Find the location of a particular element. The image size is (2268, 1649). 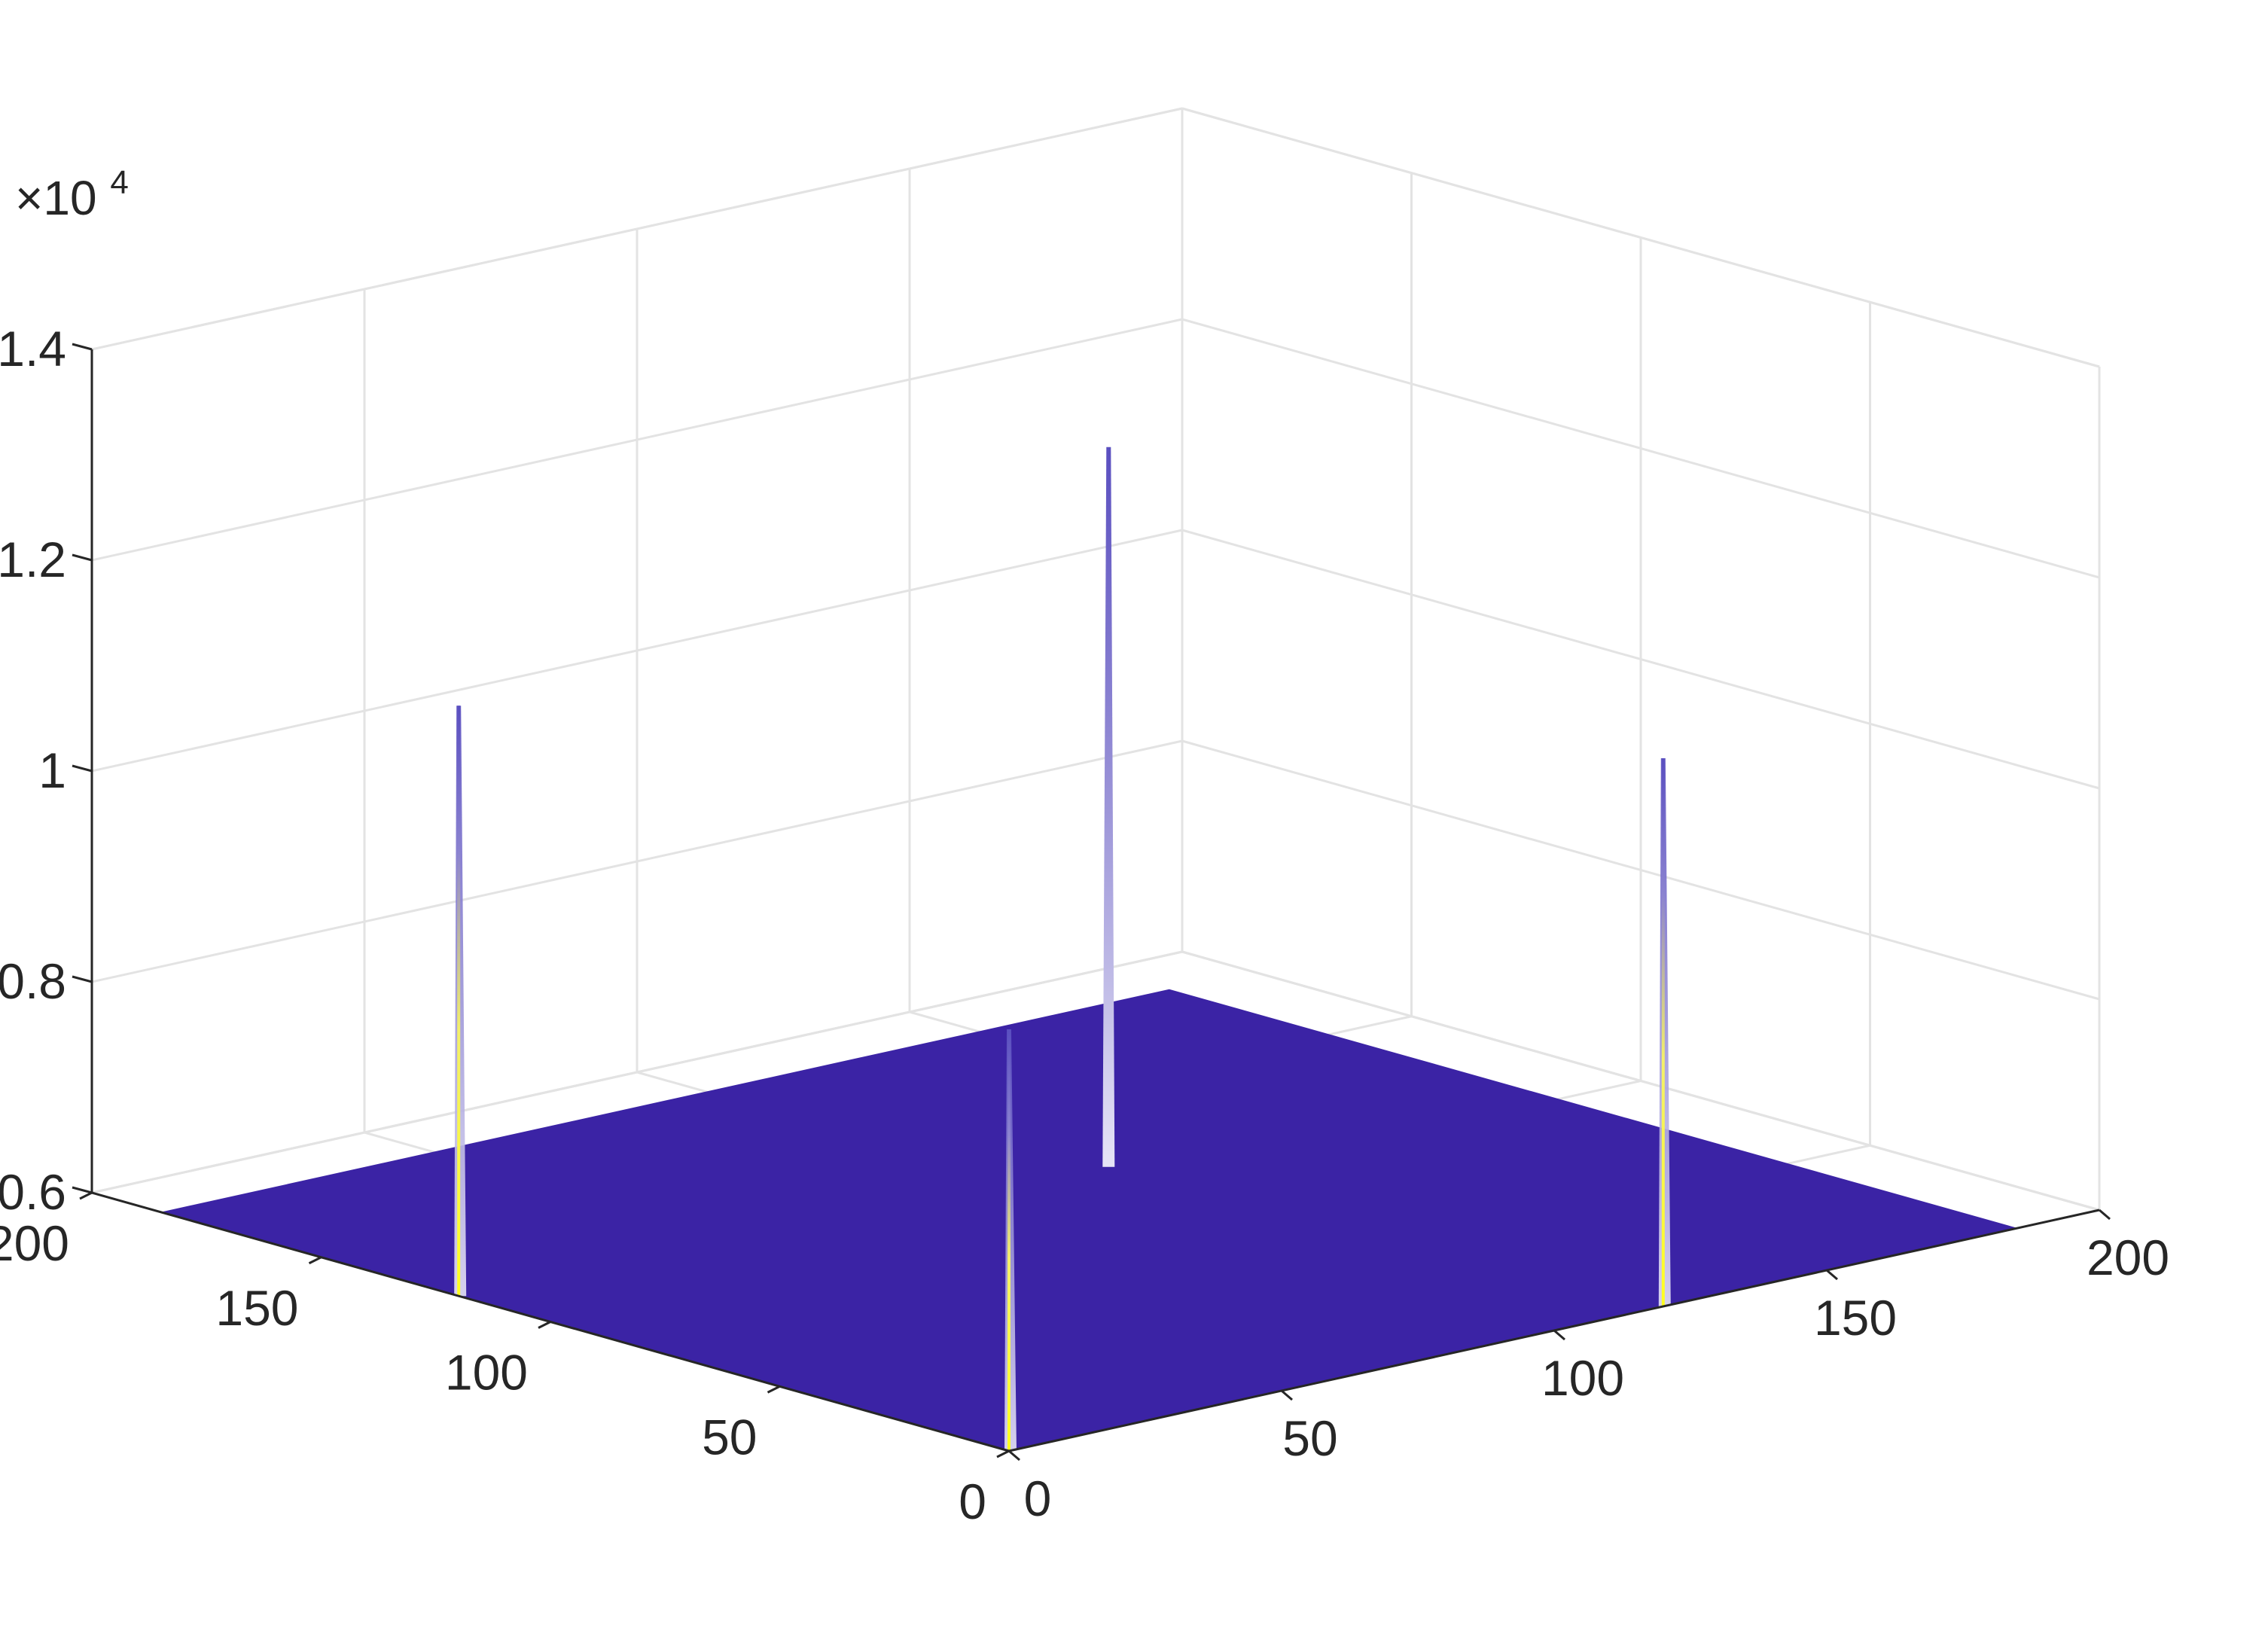

peak-body is located at coordinates (1108, 807).